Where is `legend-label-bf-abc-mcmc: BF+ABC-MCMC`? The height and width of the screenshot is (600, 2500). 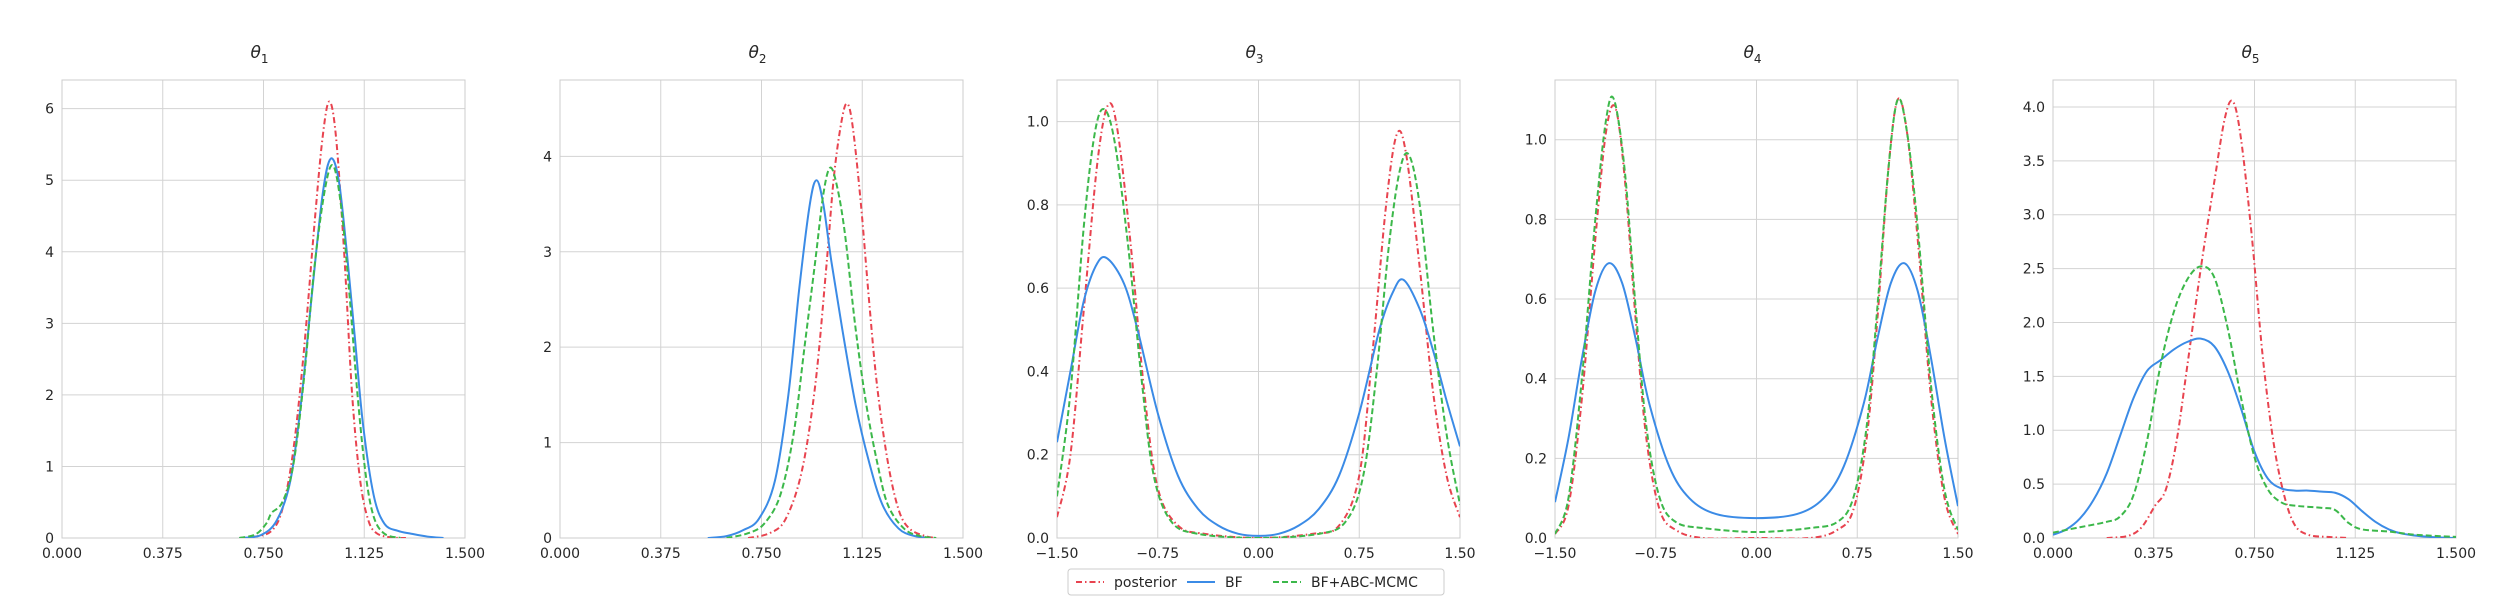 legend-label-bf-abc-mcmc: BF+ABC-MCMC is located at coordinates (1364, 583).